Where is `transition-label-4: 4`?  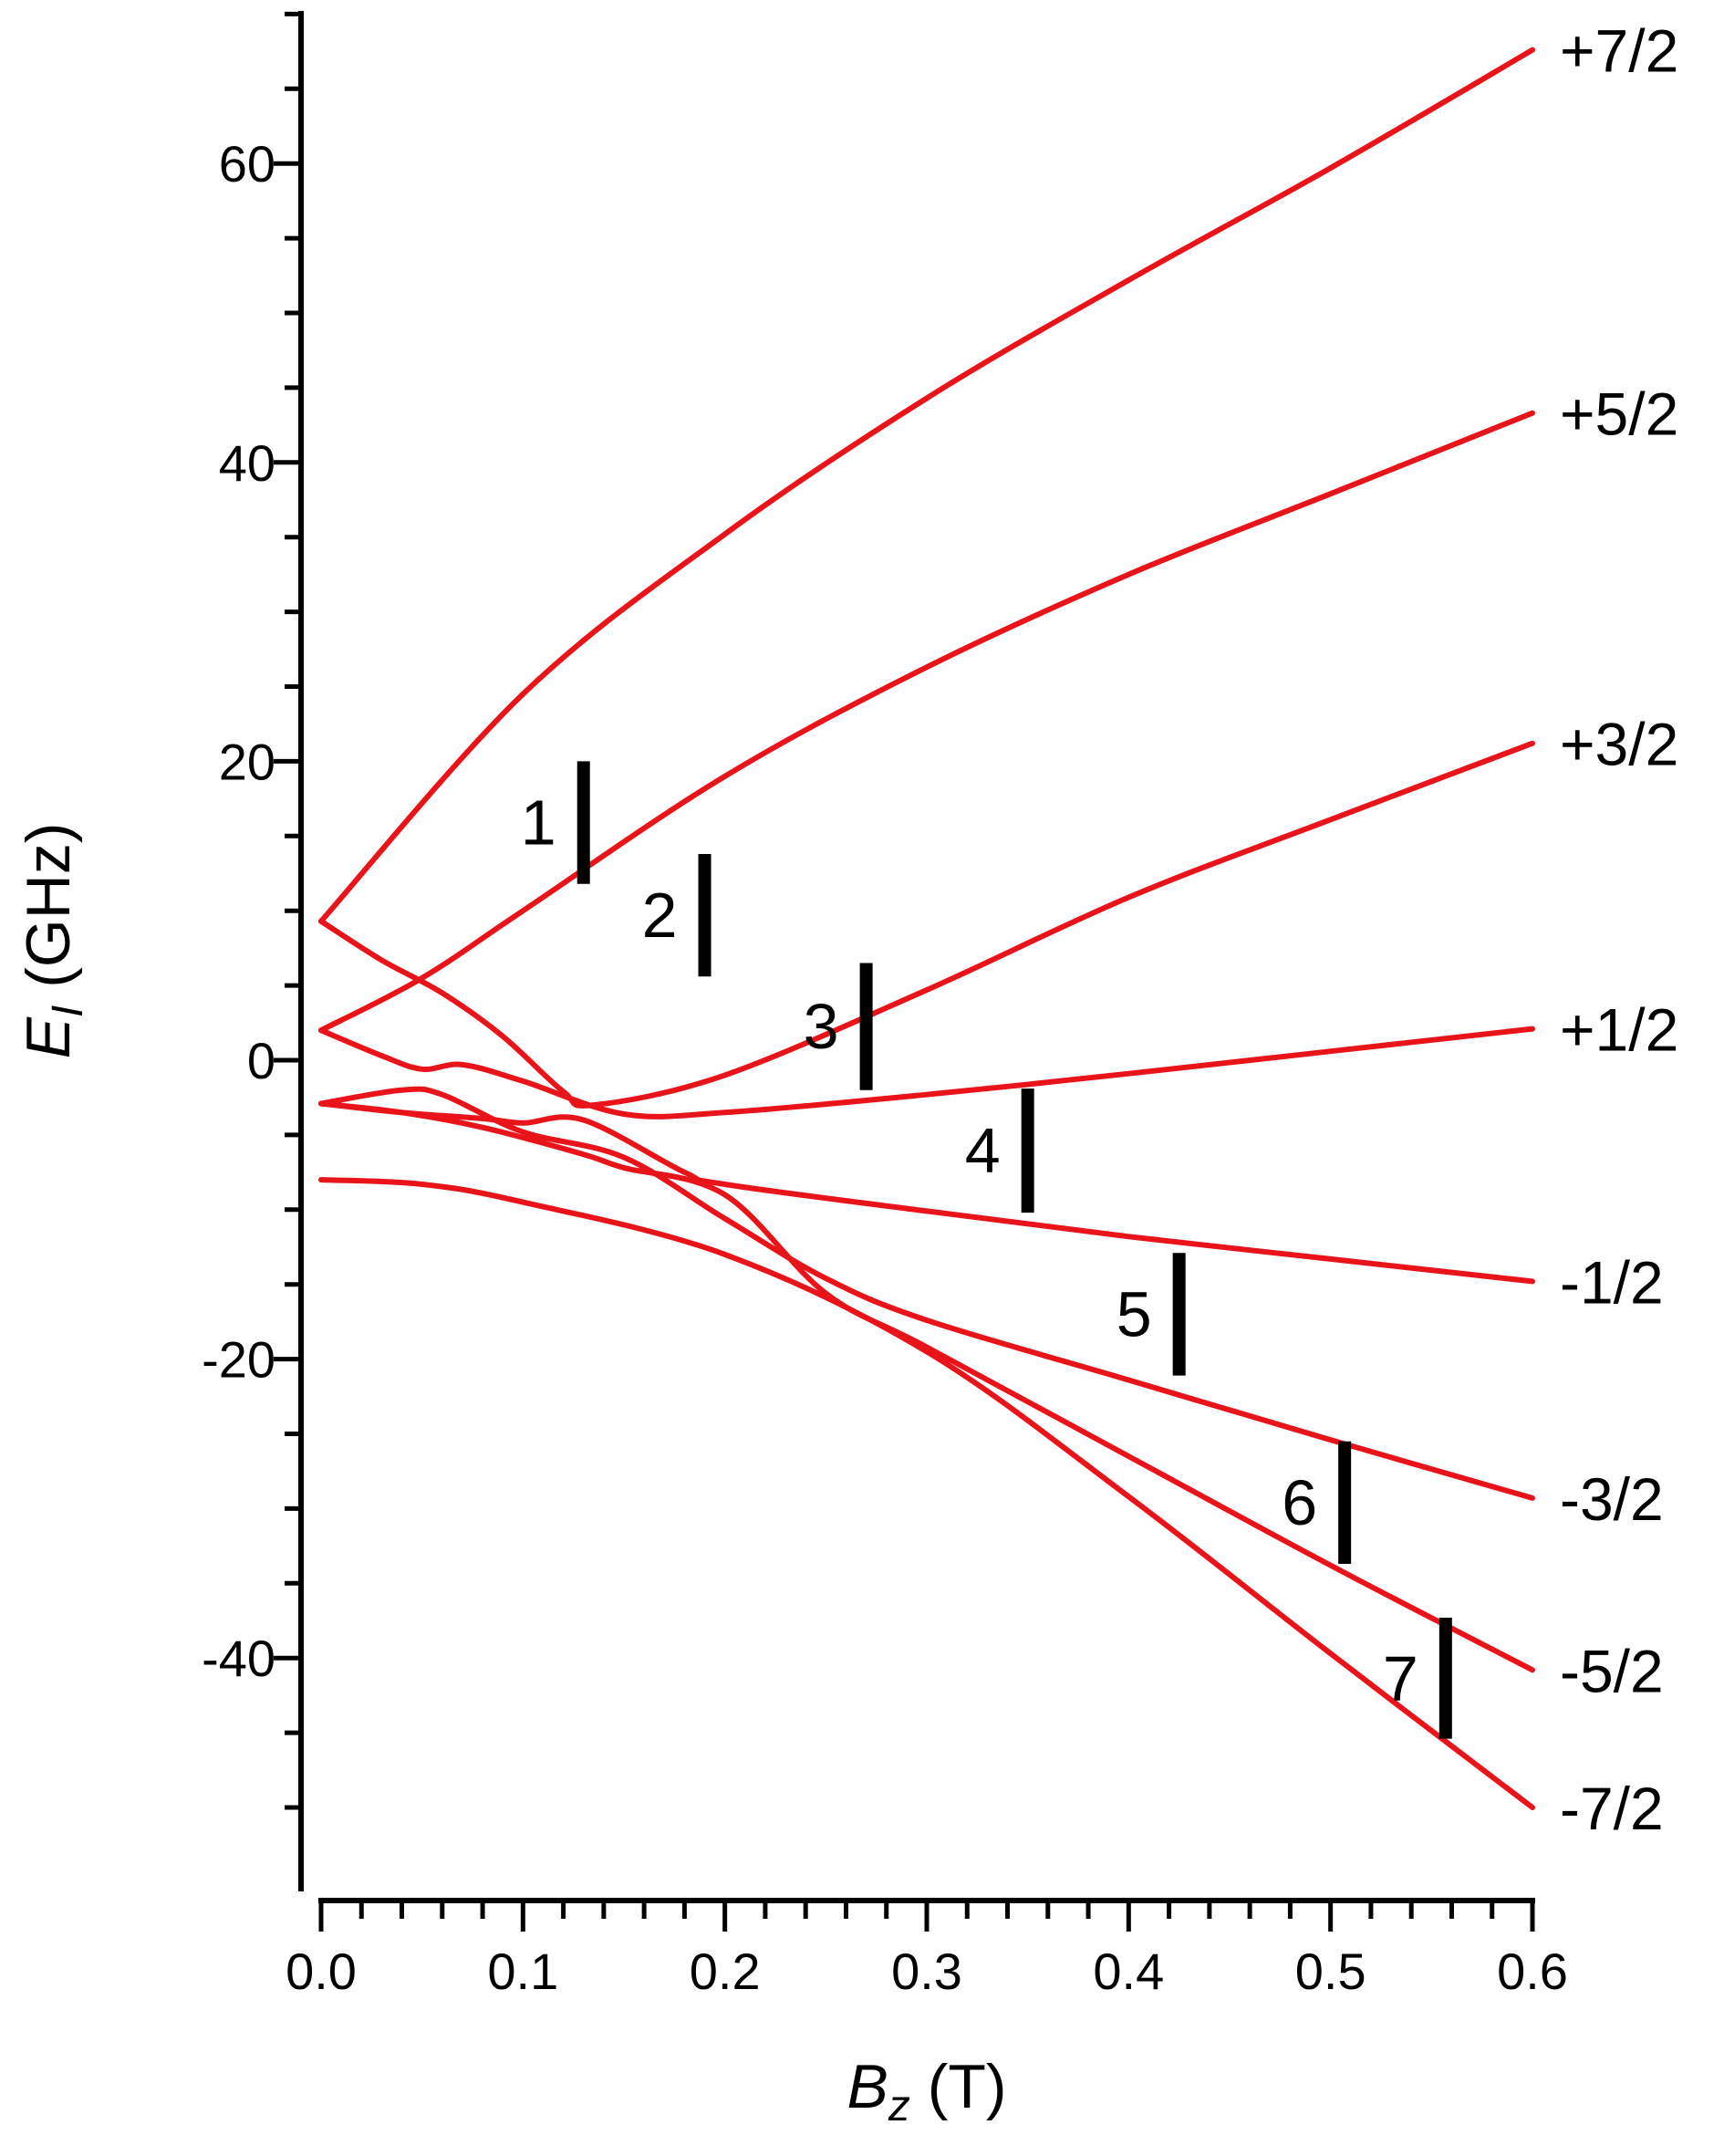 transition-label-4: 4 is located at coordinates (983, 1151).